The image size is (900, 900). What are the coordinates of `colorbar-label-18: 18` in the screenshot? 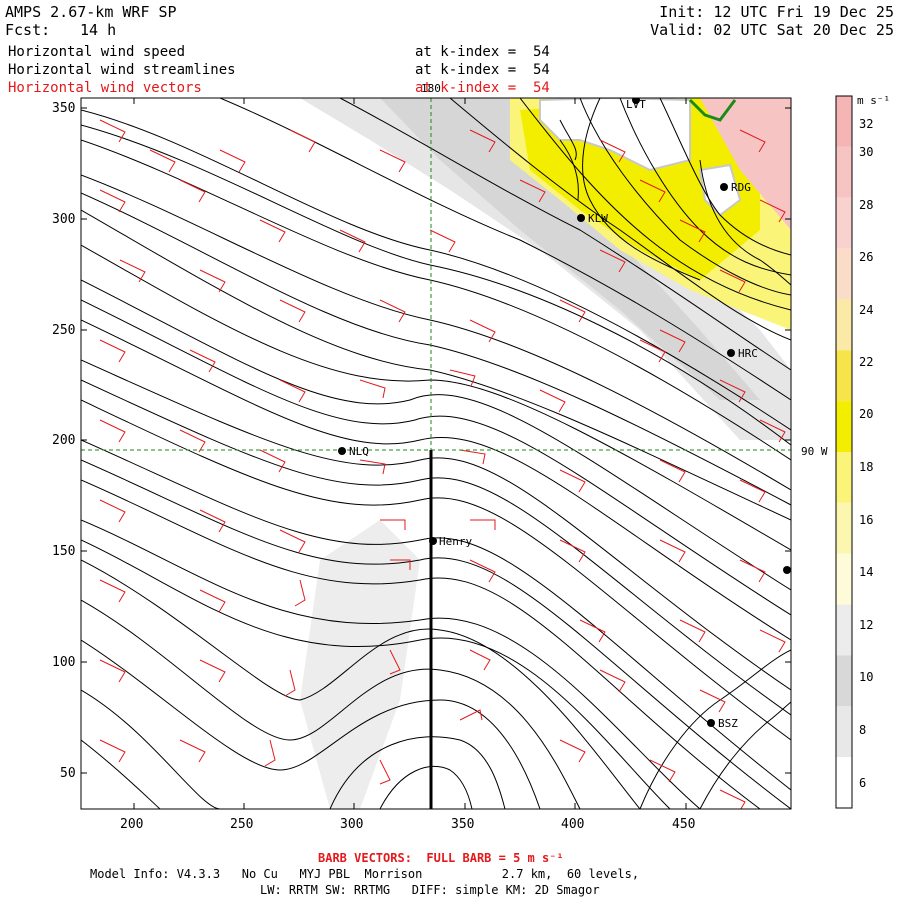 It's located at (866, 467).